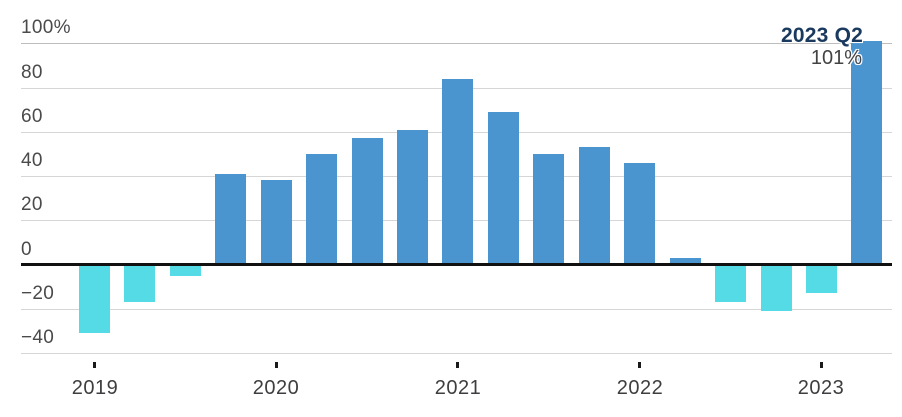 Image resolution: width=902 pixels, height=417 pixels. What do you see at coordinates (38, 293) in the screenshot?
I see `y-axis-label--20: −20` at bounding box center [38, 293].